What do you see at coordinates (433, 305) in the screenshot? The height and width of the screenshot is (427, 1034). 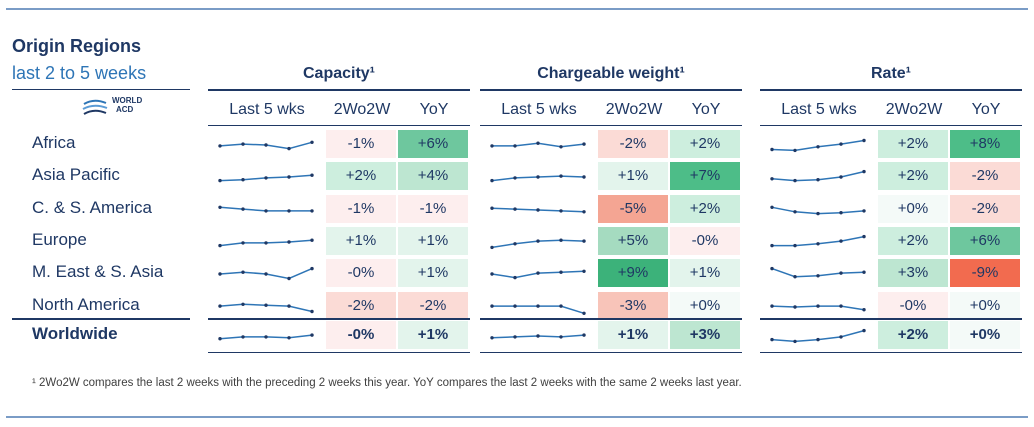 I see `yoy-cell-capacity: -2%` at bounding box center [433, 305].